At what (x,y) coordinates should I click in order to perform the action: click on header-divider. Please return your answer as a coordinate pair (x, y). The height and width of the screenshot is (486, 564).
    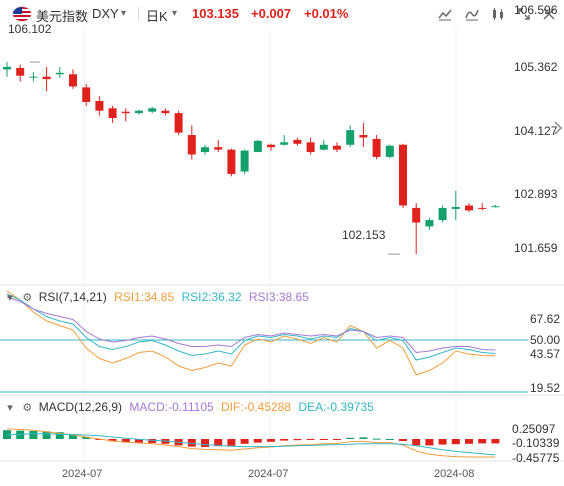
    Looking at the image, I should click on (138, 14).